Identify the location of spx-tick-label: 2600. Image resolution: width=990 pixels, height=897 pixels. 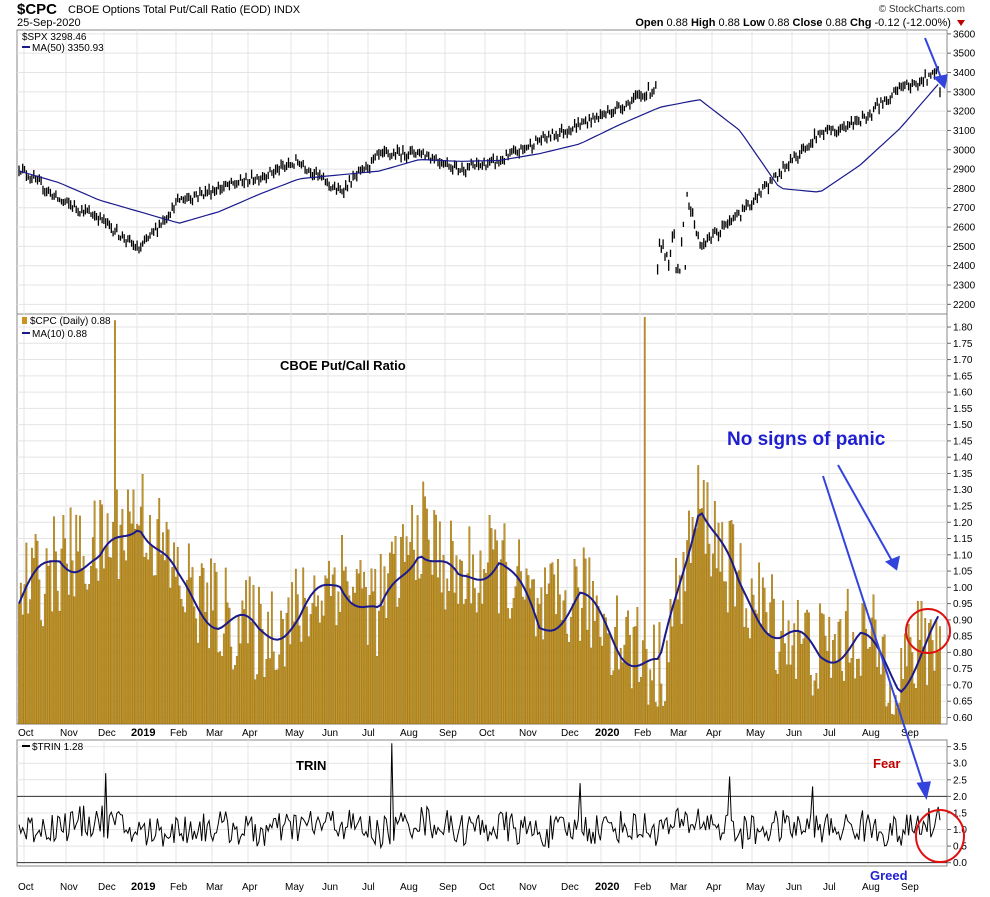
(964, 228).